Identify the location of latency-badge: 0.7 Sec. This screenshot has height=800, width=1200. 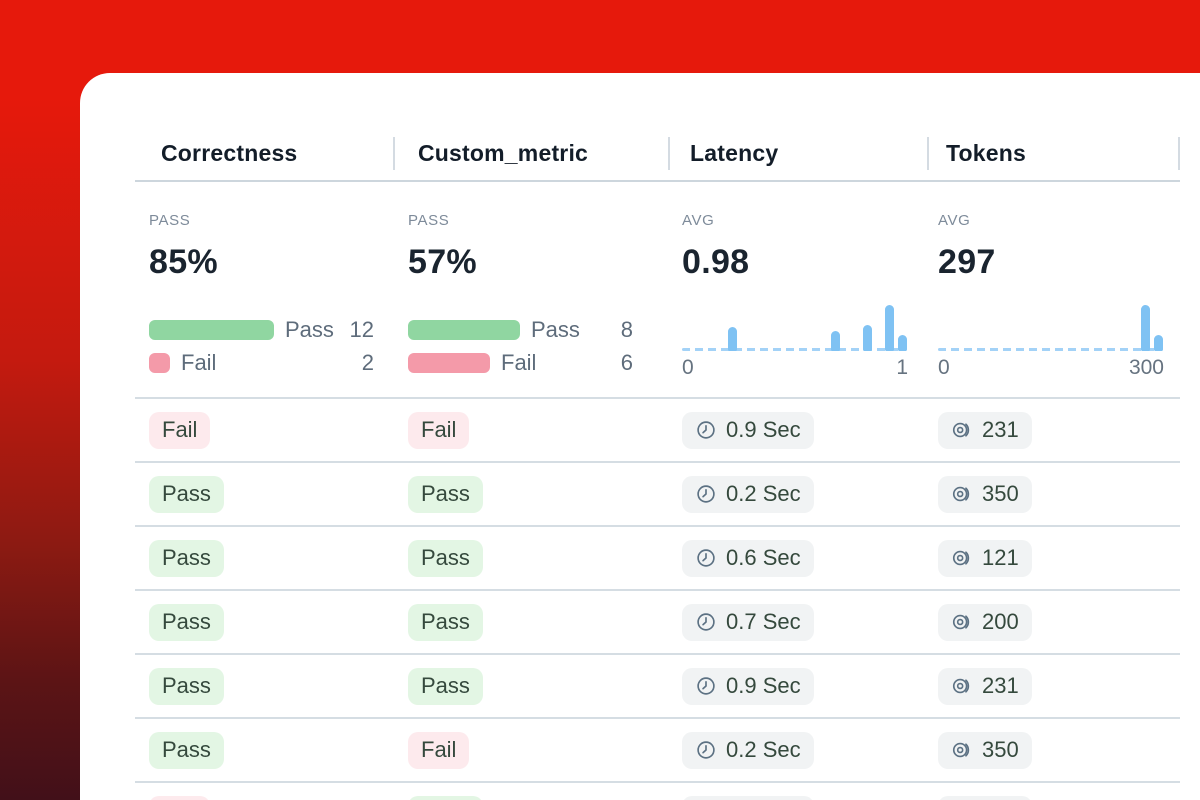
(748, 622).